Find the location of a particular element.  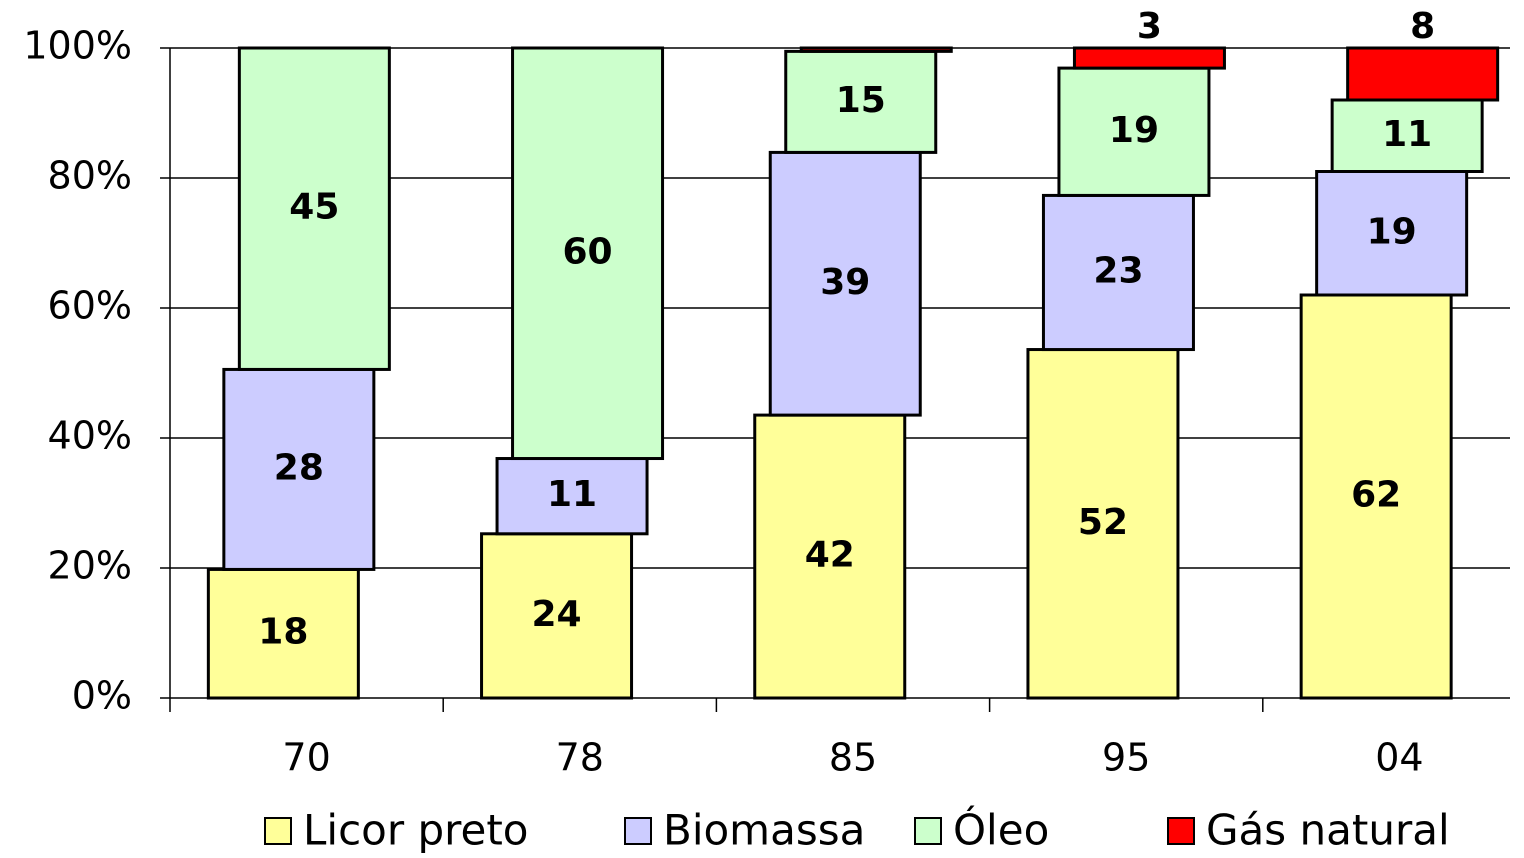

data-label: 18 is located at coordinates (283, 632).